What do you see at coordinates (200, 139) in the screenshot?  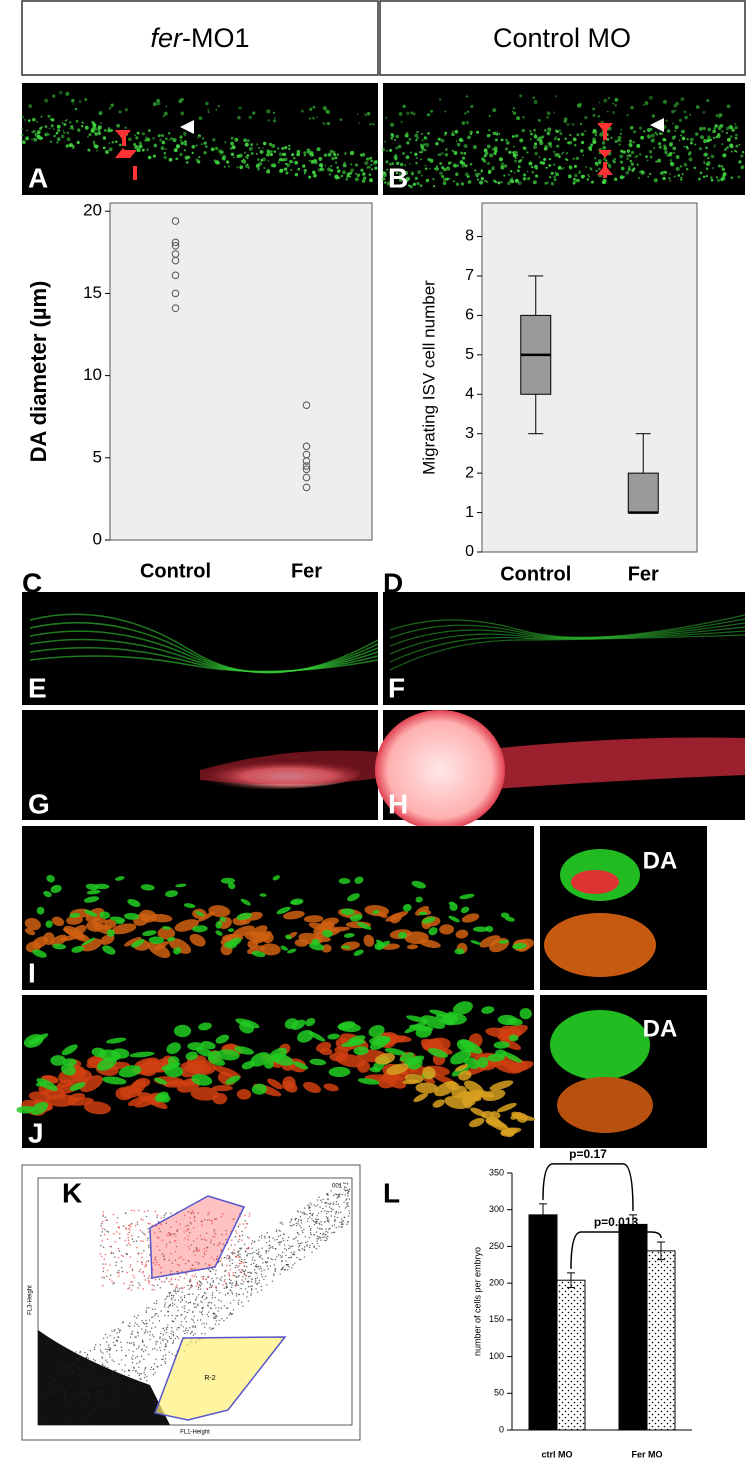 I see `micrograph` at bounding box center [200, 139].